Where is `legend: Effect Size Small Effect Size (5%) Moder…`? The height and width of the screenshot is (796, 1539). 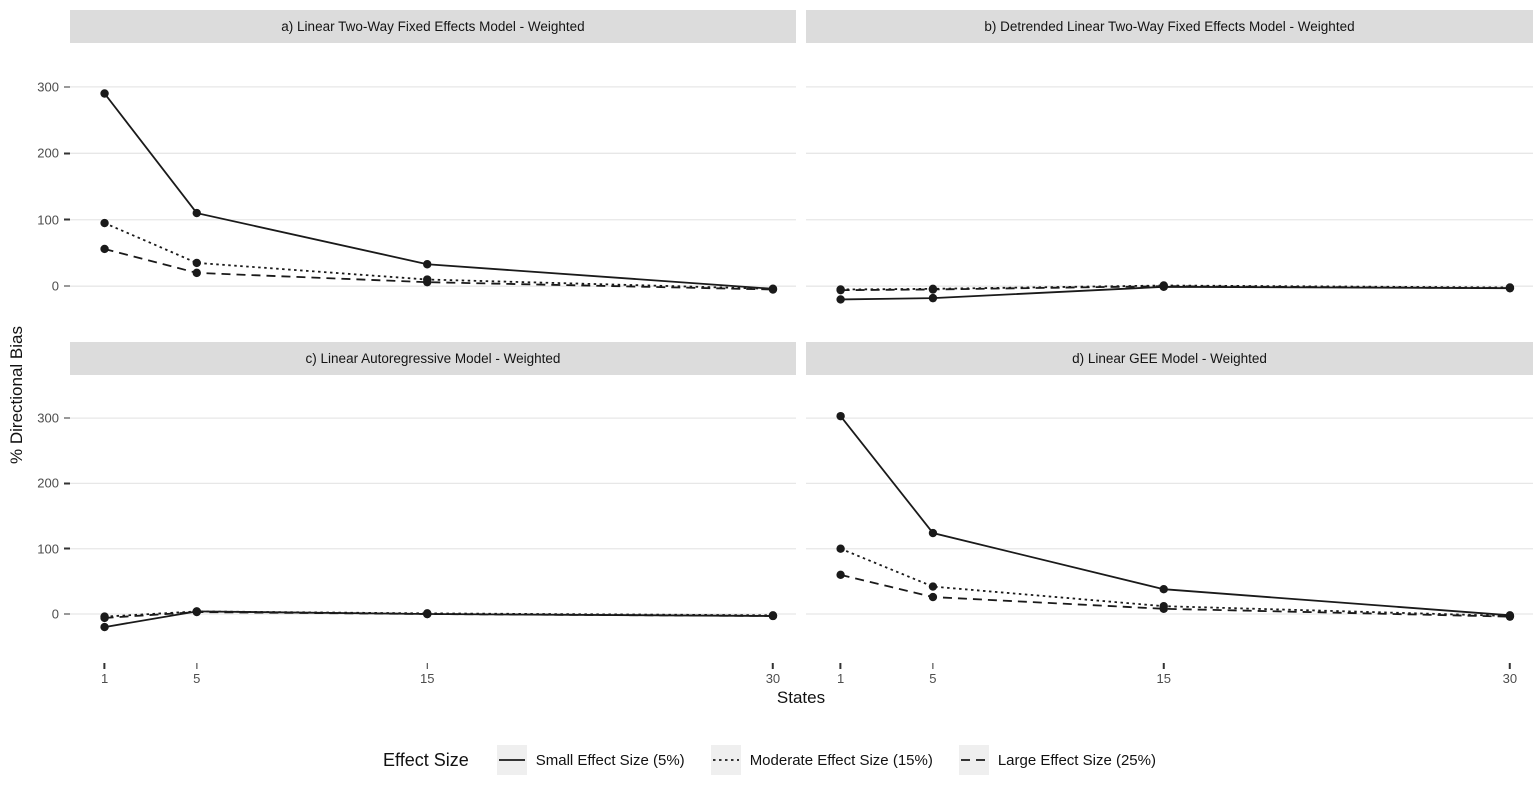
legend: Effect Size Small Effect Size (5%) Moder… is located at coordinates (769, 760).